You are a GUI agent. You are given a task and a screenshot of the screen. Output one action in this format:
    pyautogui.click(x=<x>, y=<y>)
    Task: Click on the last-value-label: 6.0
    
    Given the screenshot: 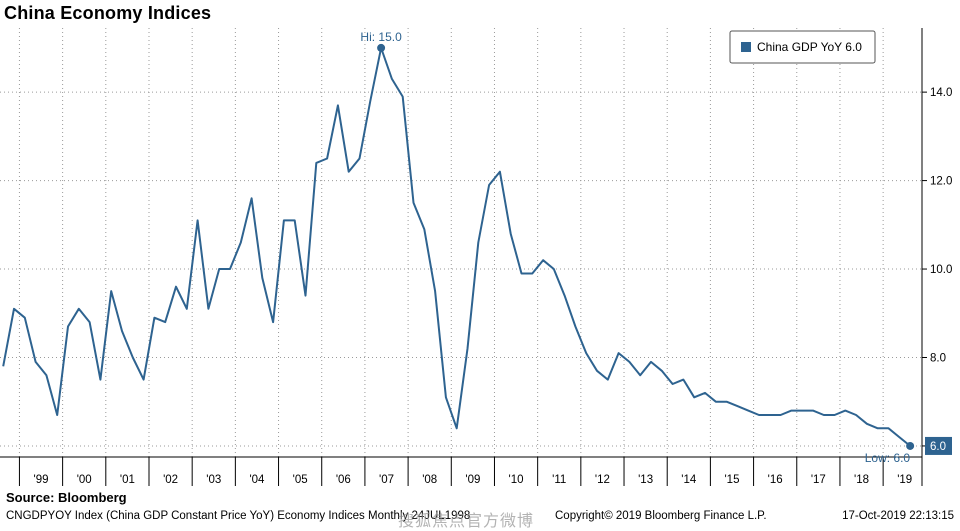 What is the action you would take?
    pyautogui.click(x=938, y=447)
    